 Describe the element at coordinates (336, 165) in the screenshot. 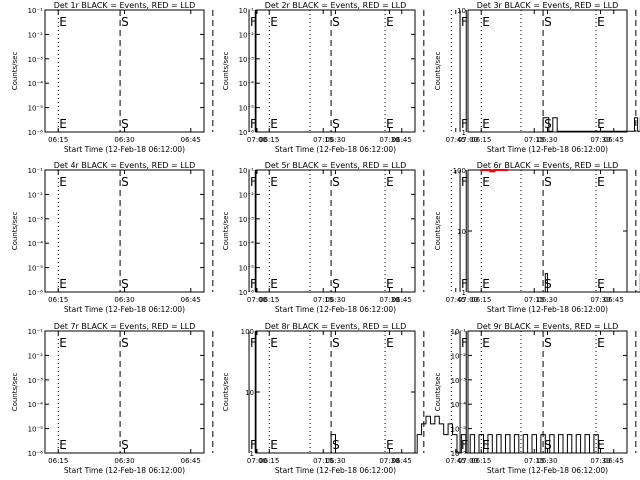

I see `panel-title: Det 5r BLACK = Events, RED = LLD` at that location.